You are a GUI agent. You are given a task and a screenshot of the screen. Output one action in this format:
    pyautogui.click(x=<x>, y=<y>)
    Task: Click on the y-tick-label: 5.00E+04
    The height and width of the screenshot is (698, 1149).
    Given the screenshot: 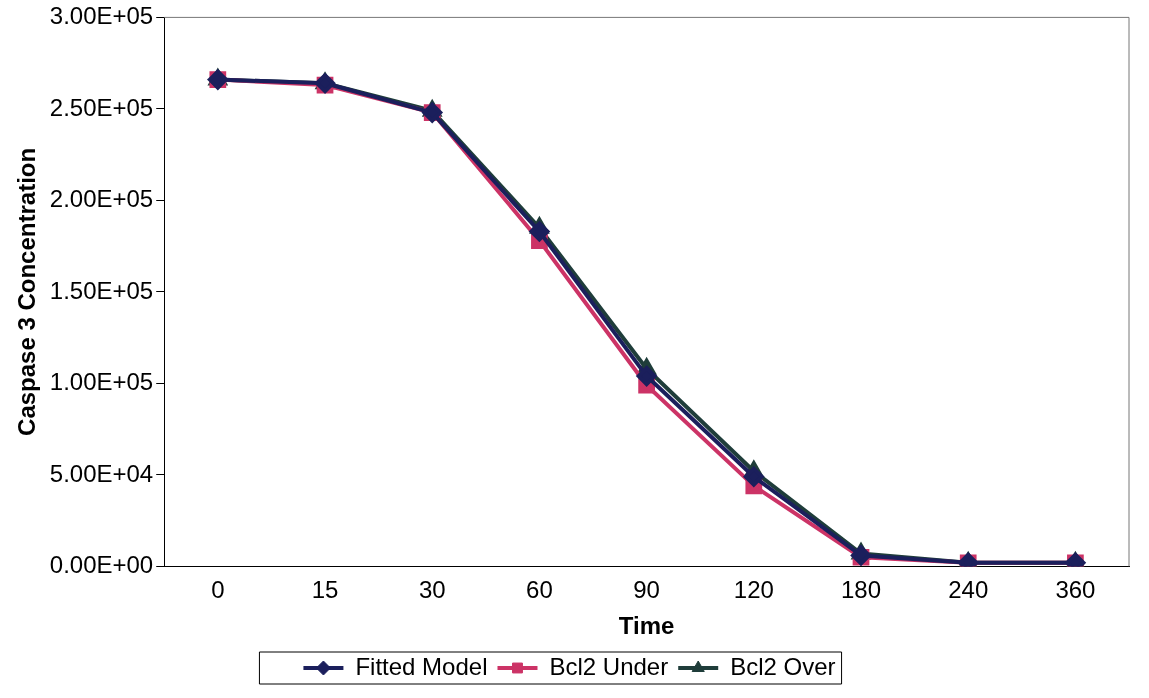 What is the action you would take?
    pyautogui.click(x=101, y=473)
    